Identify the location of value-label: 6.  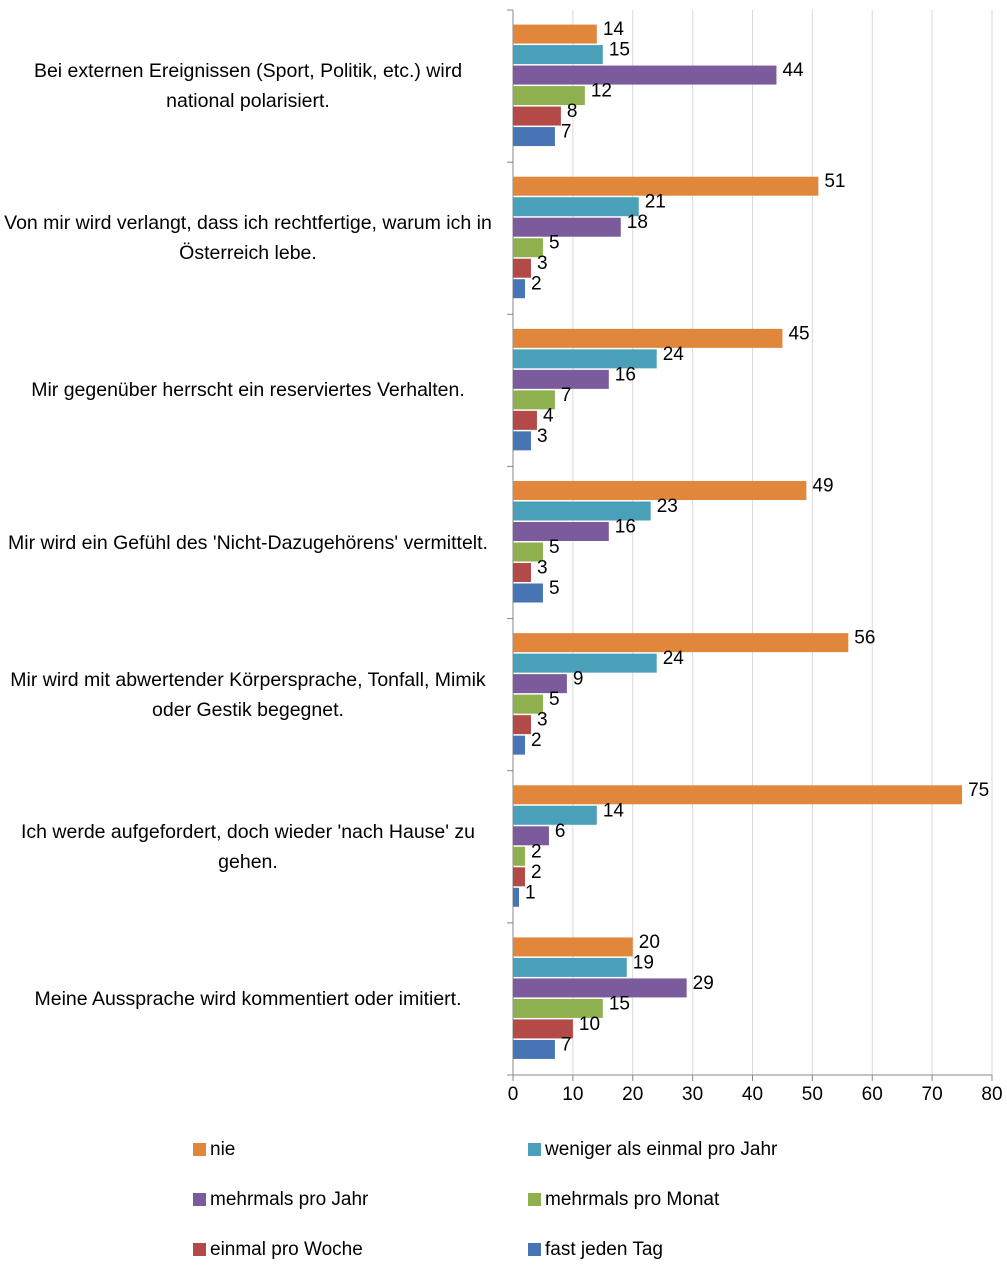
(560, 831).